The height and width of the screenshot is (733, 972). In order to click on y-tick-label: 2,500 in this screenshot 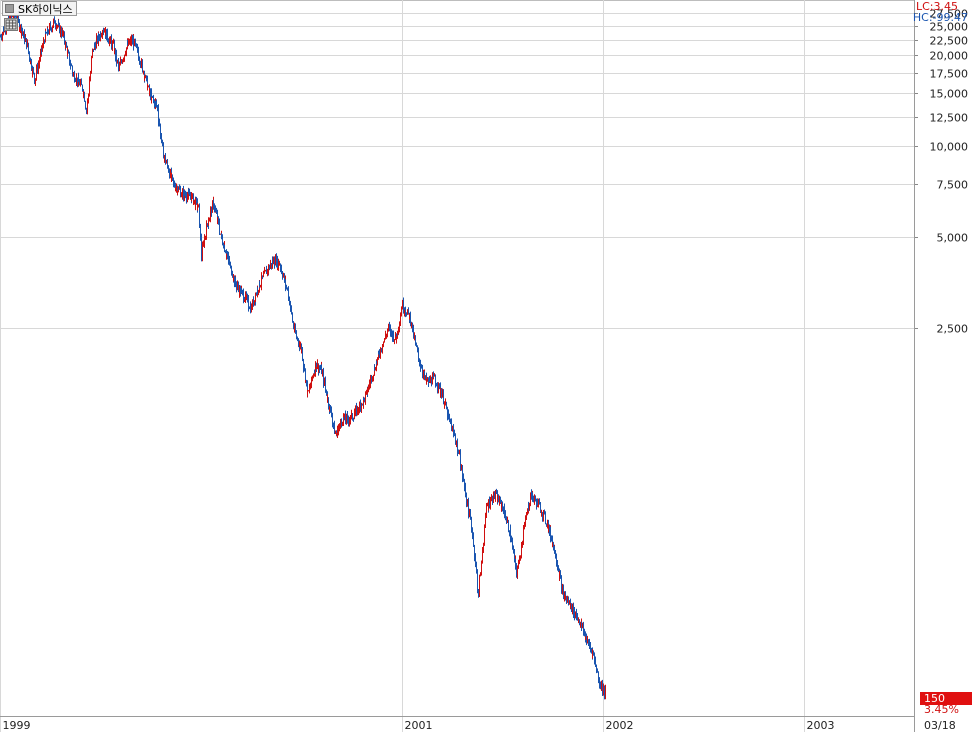, I will do `click(953, 329)`.